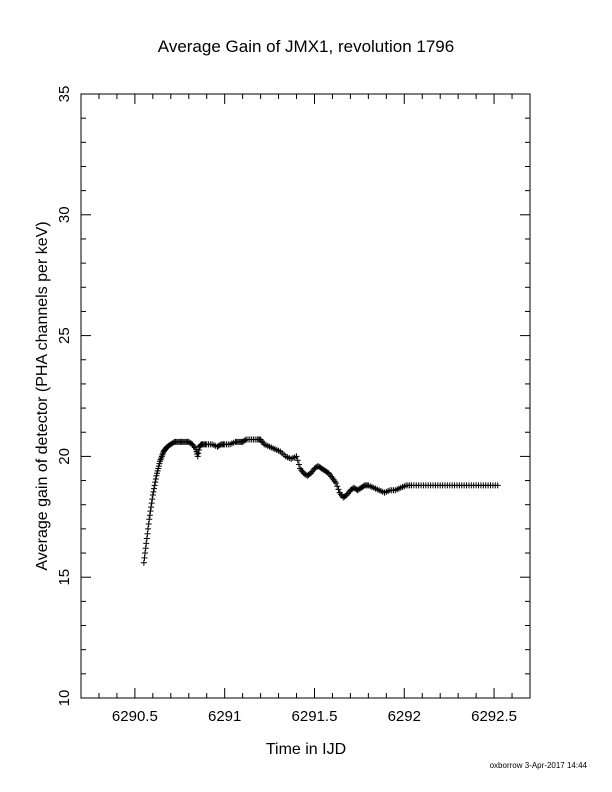 The width and height of the screenshot is (612, 792). Describe the element at coordinates (64, 214) in the screenshot. I see `y-tick-label: 30` at that location.